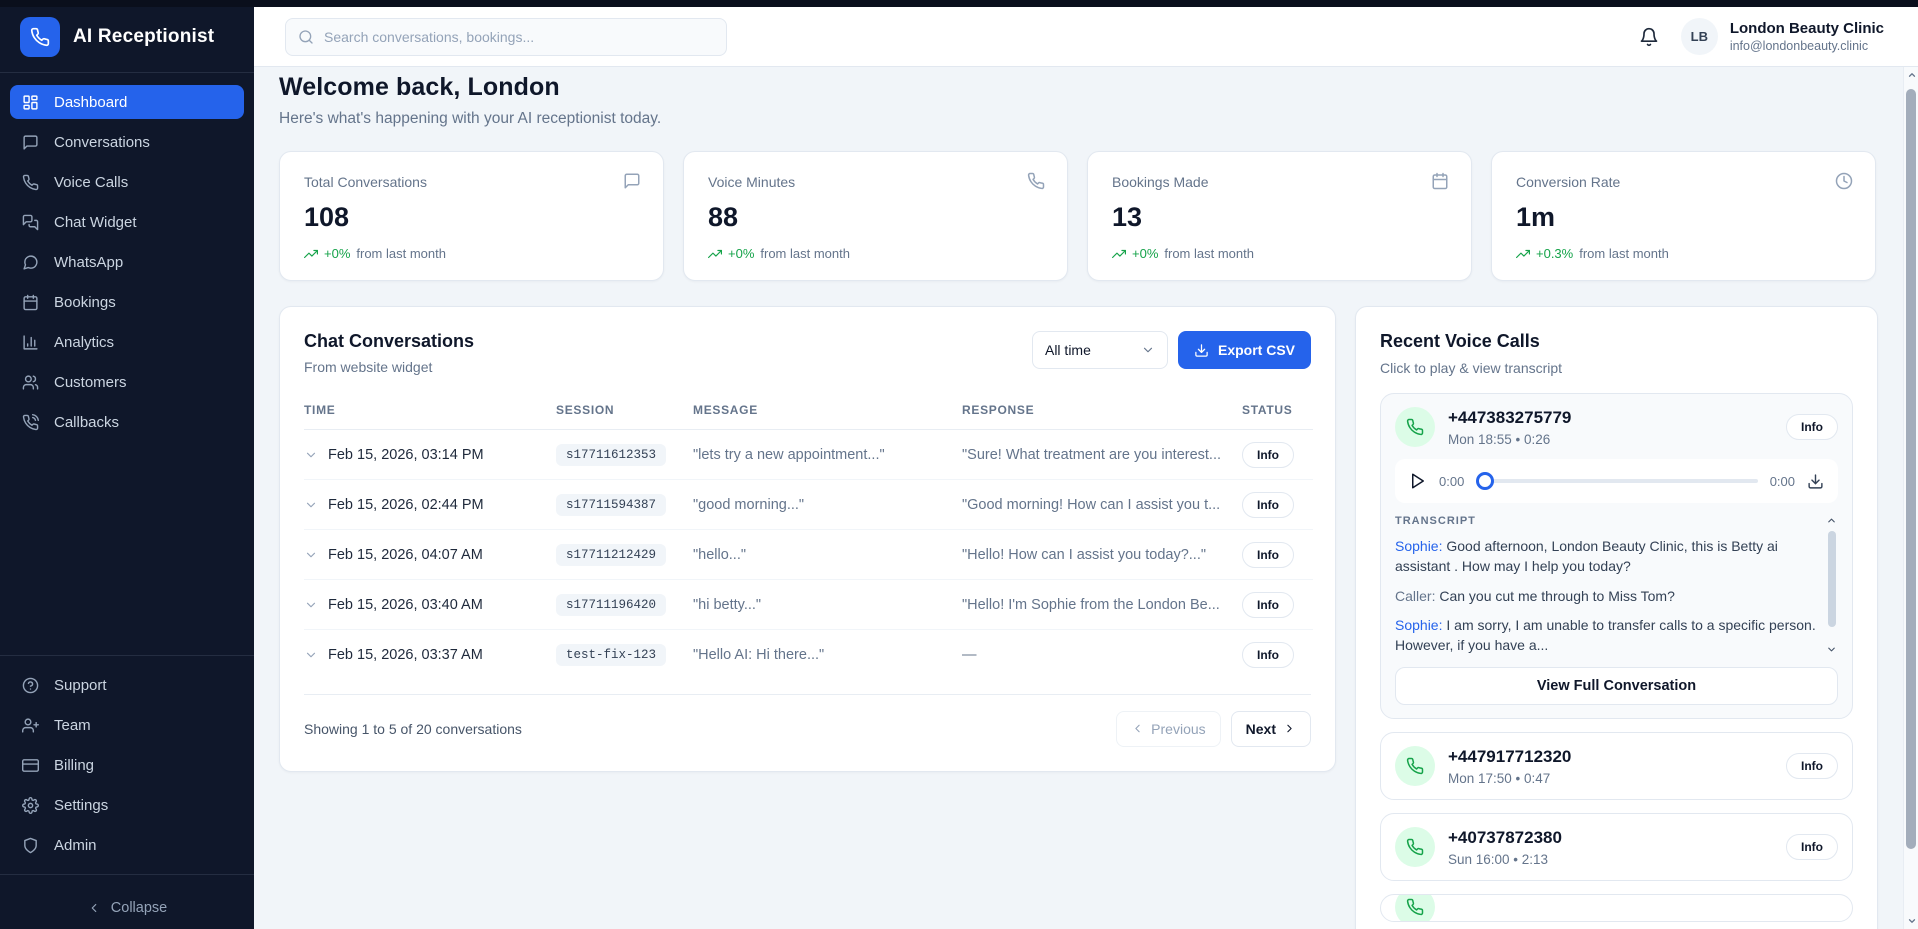  Describe the element at coordinates (30, 302) in the screenshot. I see `calendar-icon` at that location.